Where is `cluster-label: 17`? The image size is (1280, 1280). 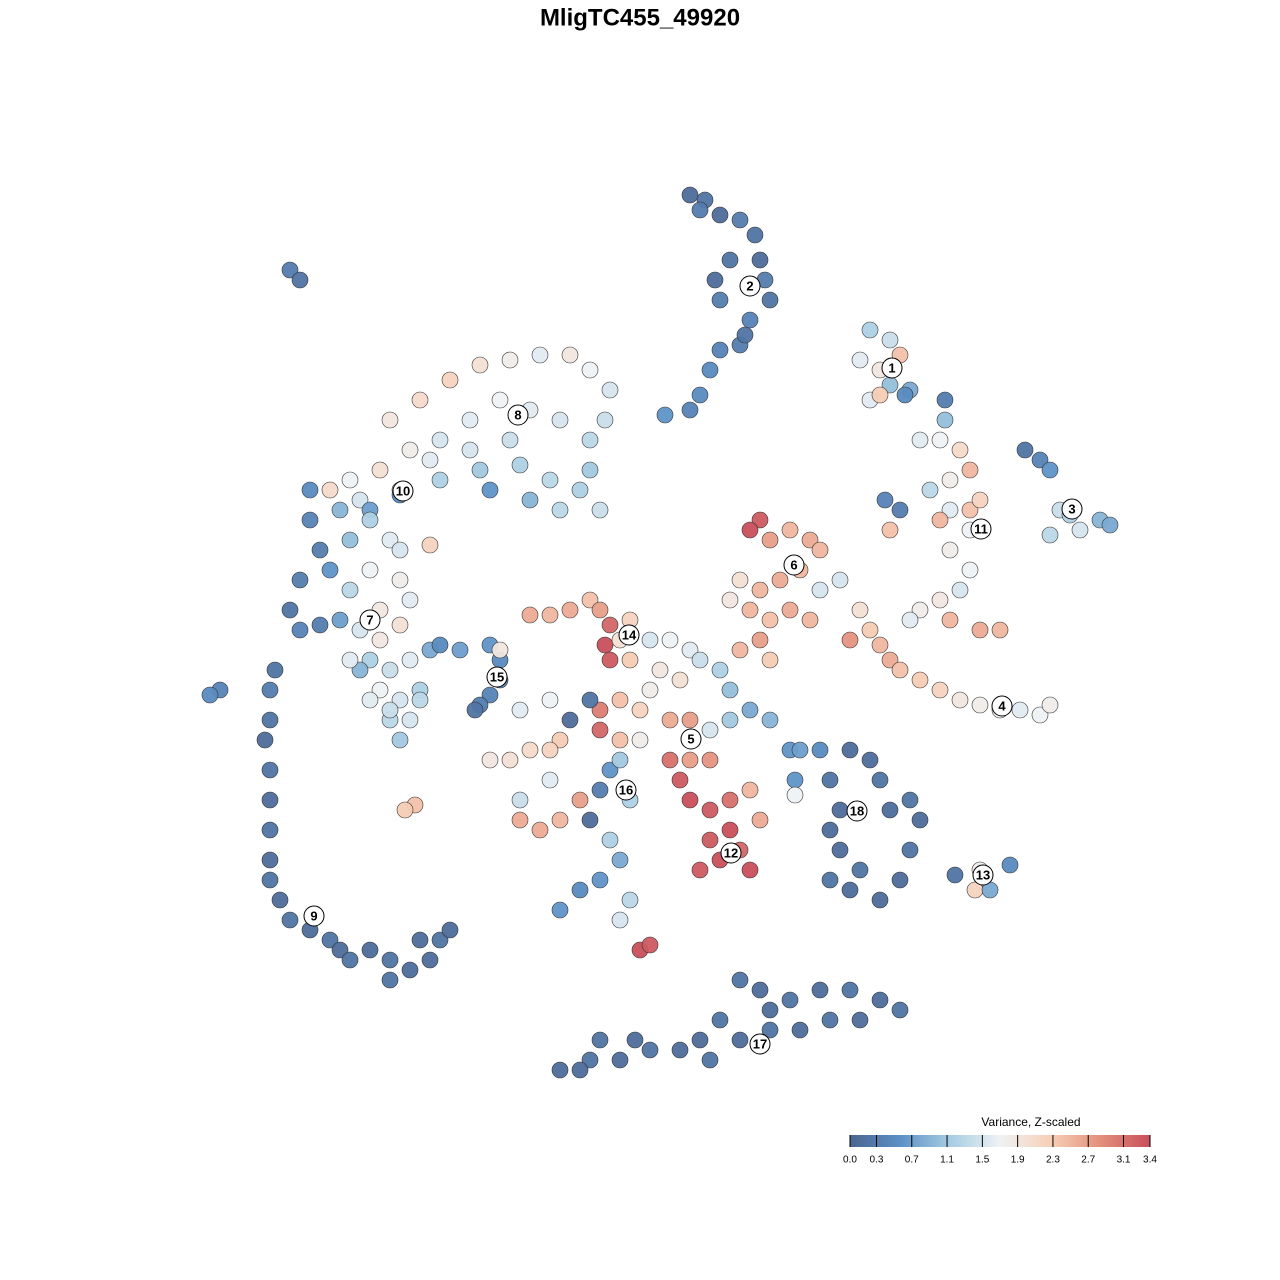
cluster-label: 17 is located at coordinates (760, 1043).